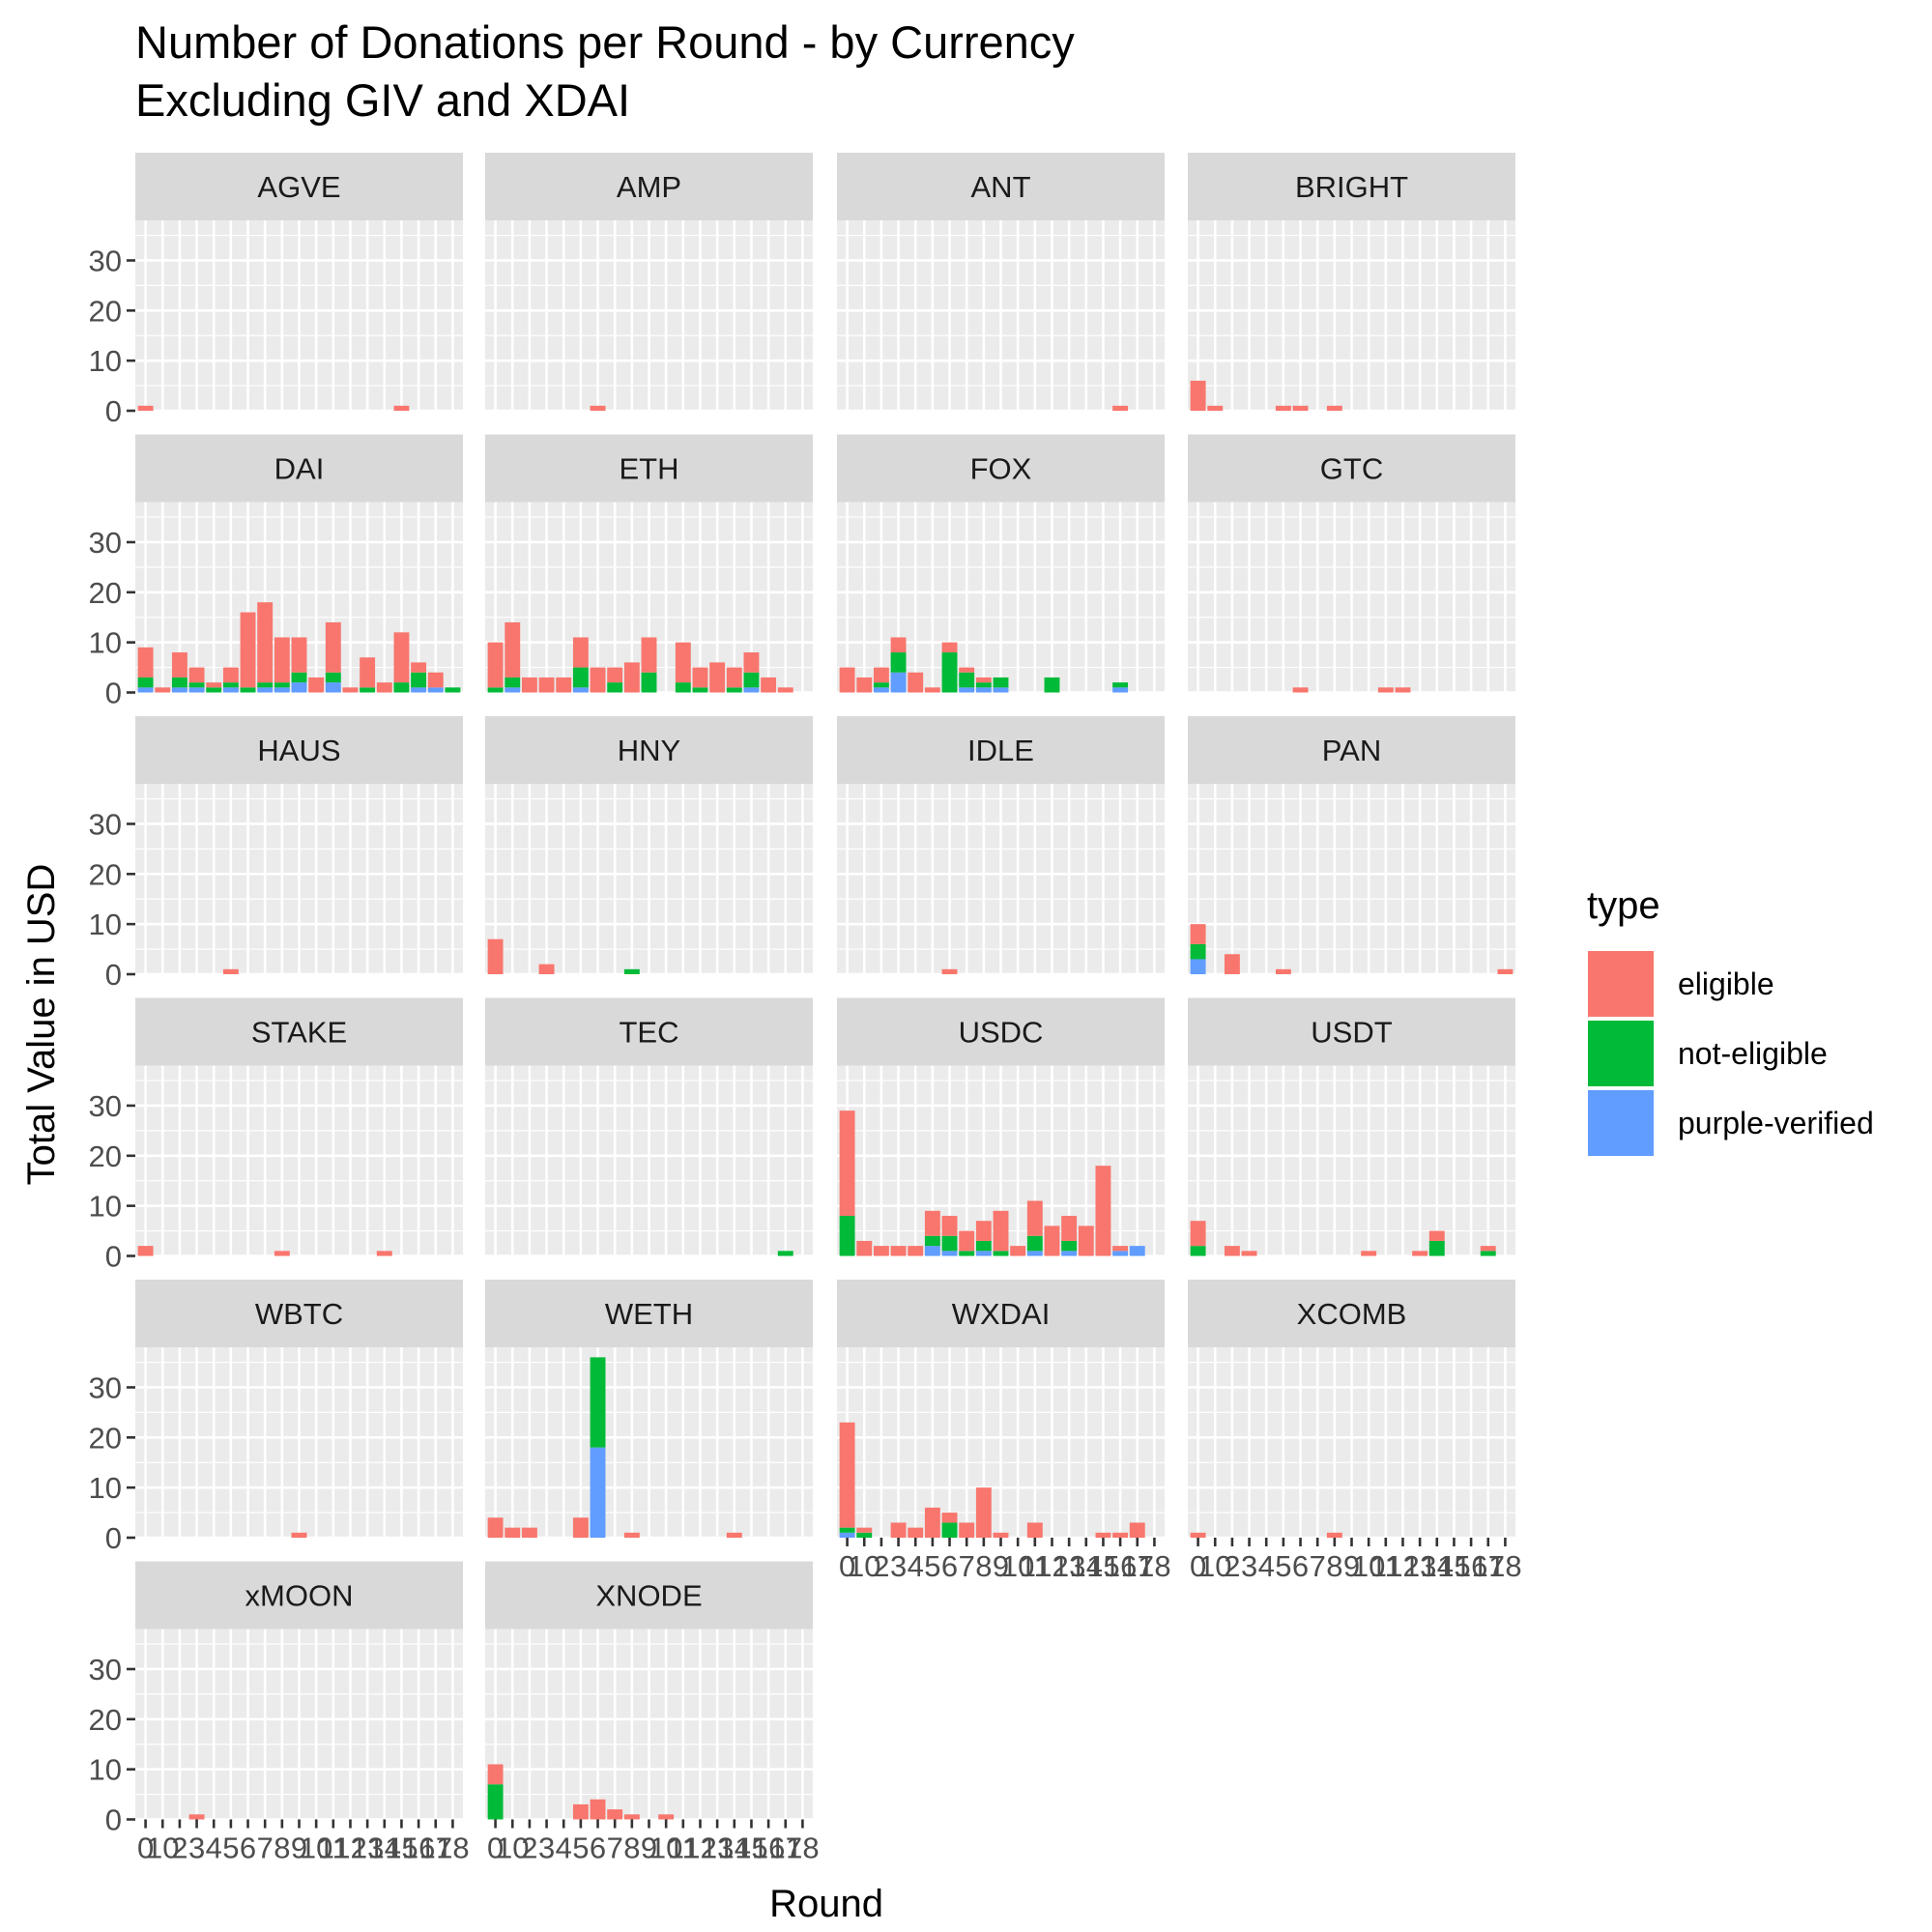  I want to click on bar-fox-round-12-not-eligible, so click(1052, 685).